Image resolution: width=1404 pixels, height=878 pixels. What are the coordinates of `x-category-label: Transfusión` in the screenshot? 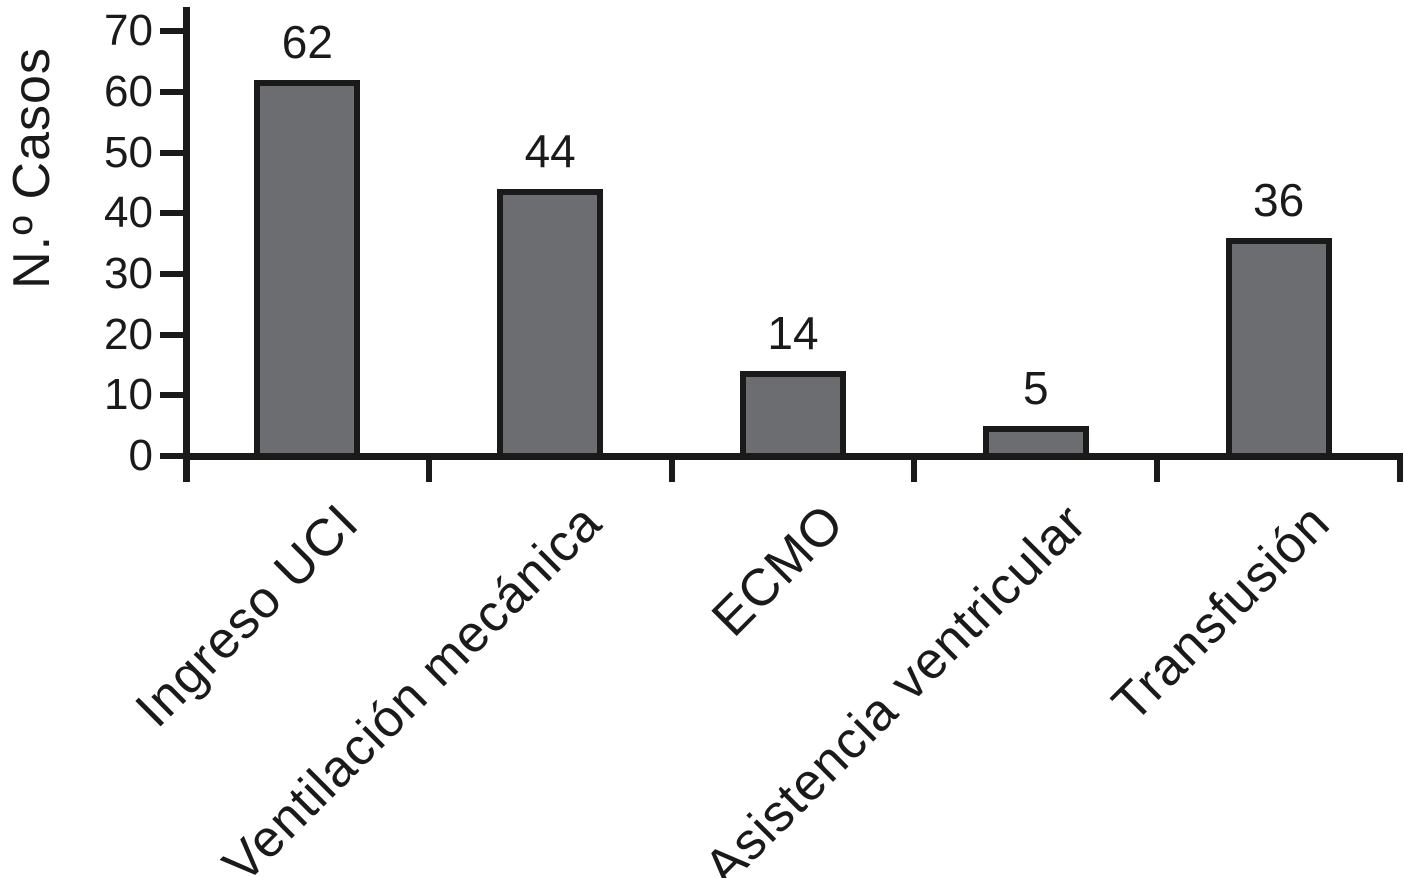 It's located at (1221, 613).